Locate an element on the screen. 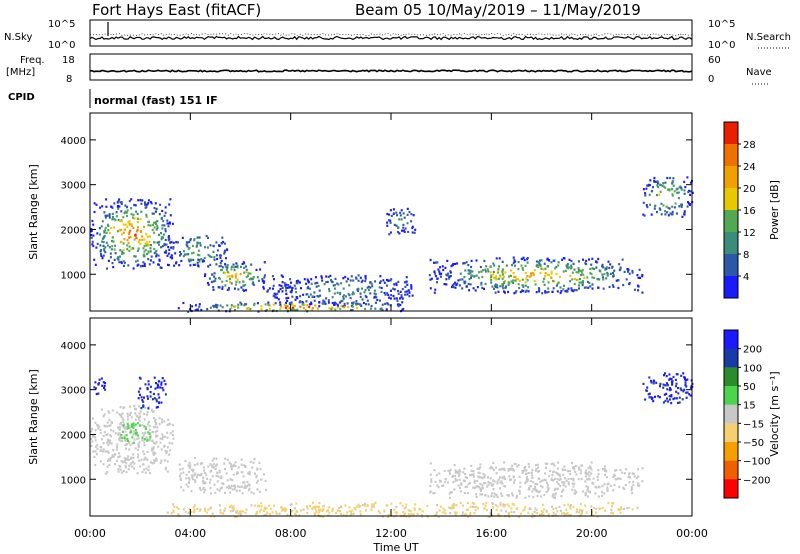  cpid-value: normal (fast) 151 IF is located at coordinates (156, 100).